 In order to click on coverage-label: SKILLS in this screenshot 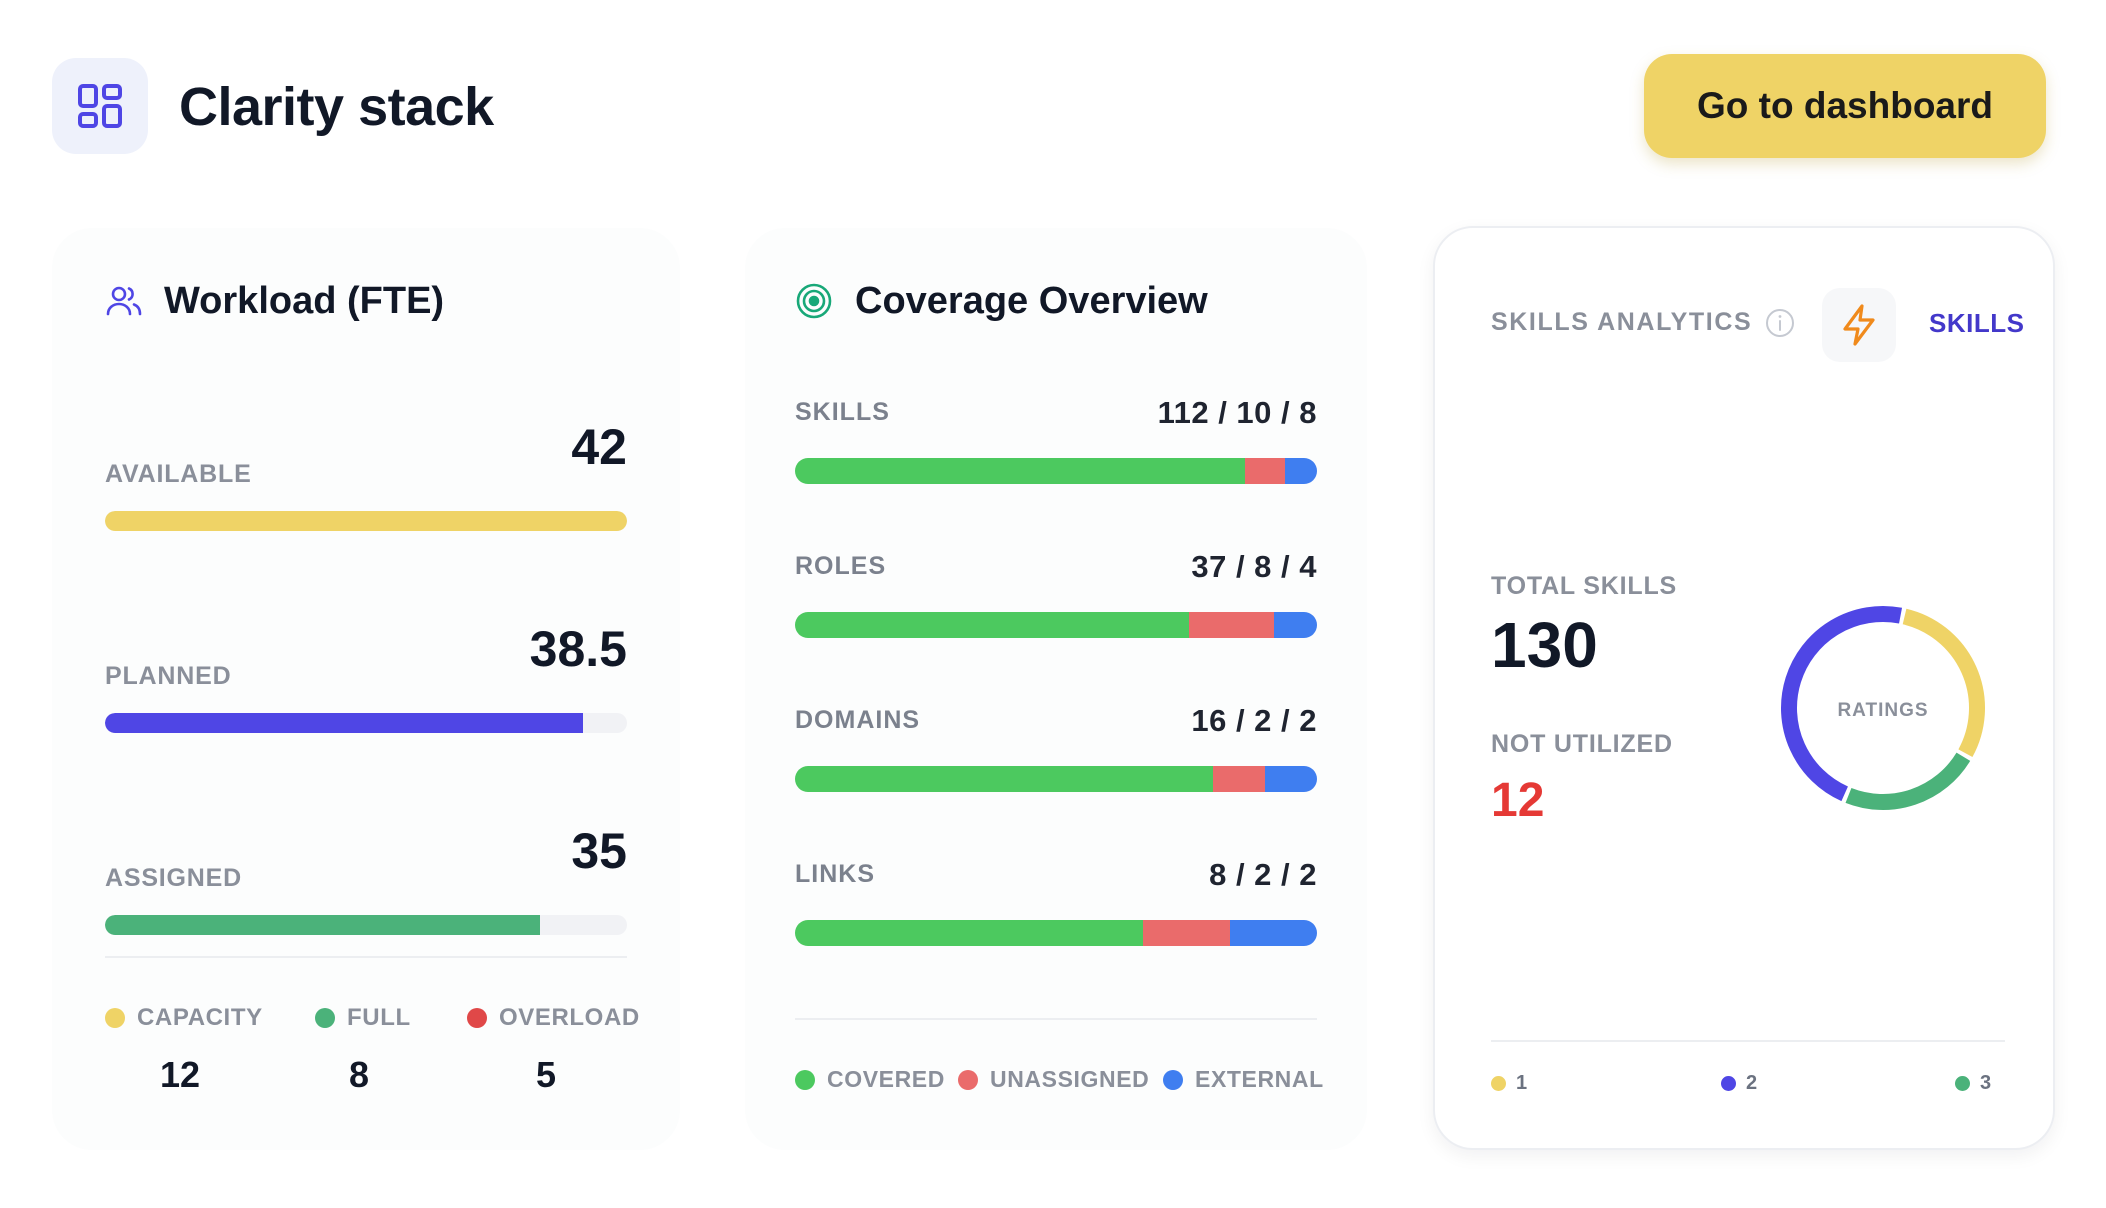, I will do `click(842, 412)`.